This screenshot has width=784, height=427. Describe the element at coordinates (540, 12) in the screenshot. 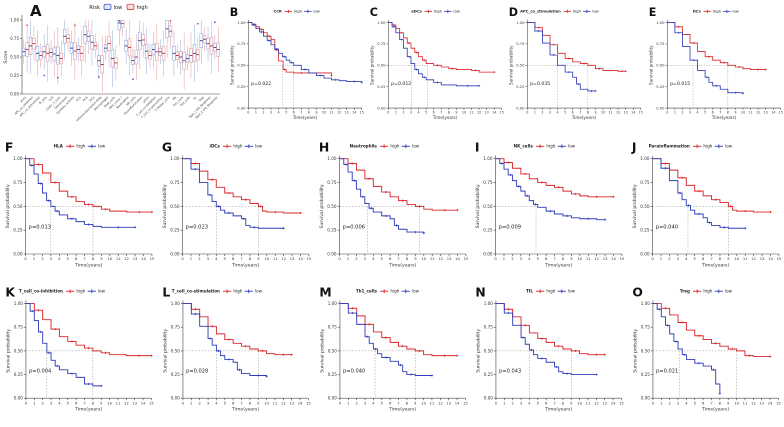

I see `km-title: APC_co_stimulation` at that location.